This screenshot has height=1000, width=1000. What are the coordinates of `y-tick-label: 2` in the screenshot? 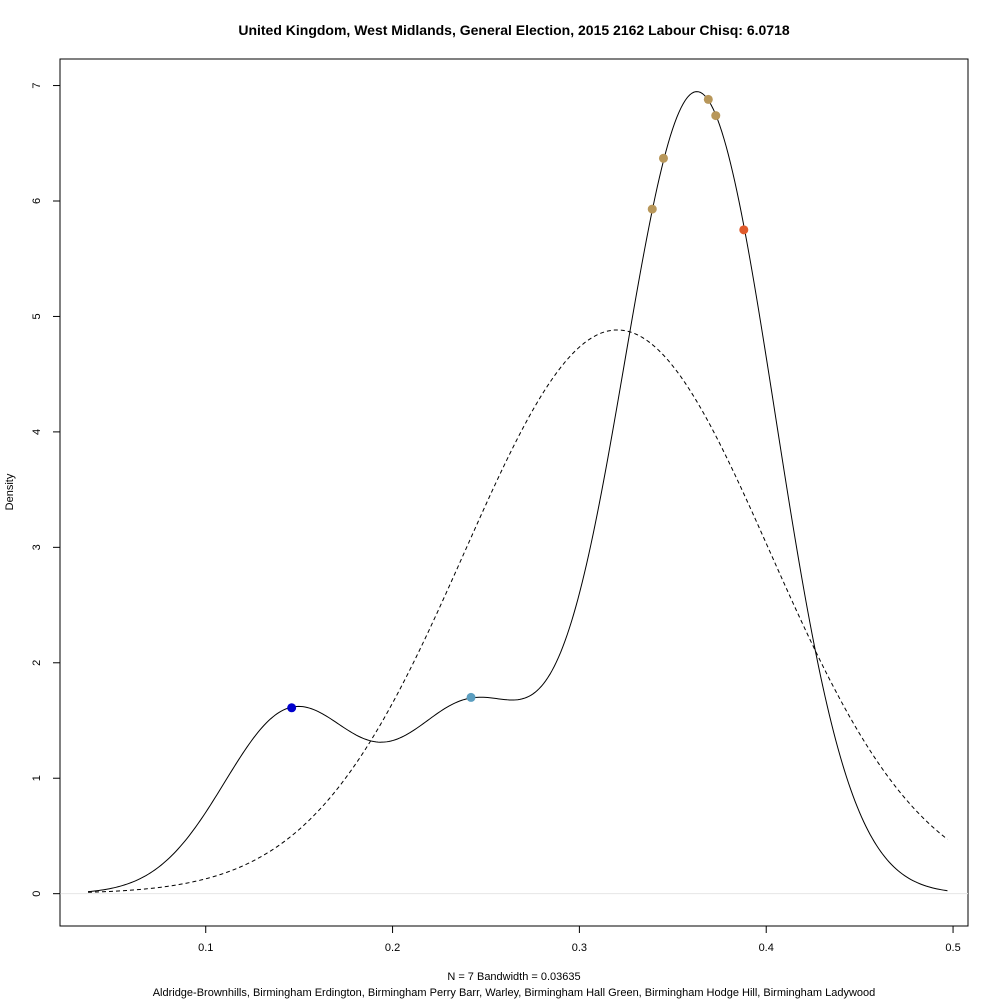 It's located at (37, 663).